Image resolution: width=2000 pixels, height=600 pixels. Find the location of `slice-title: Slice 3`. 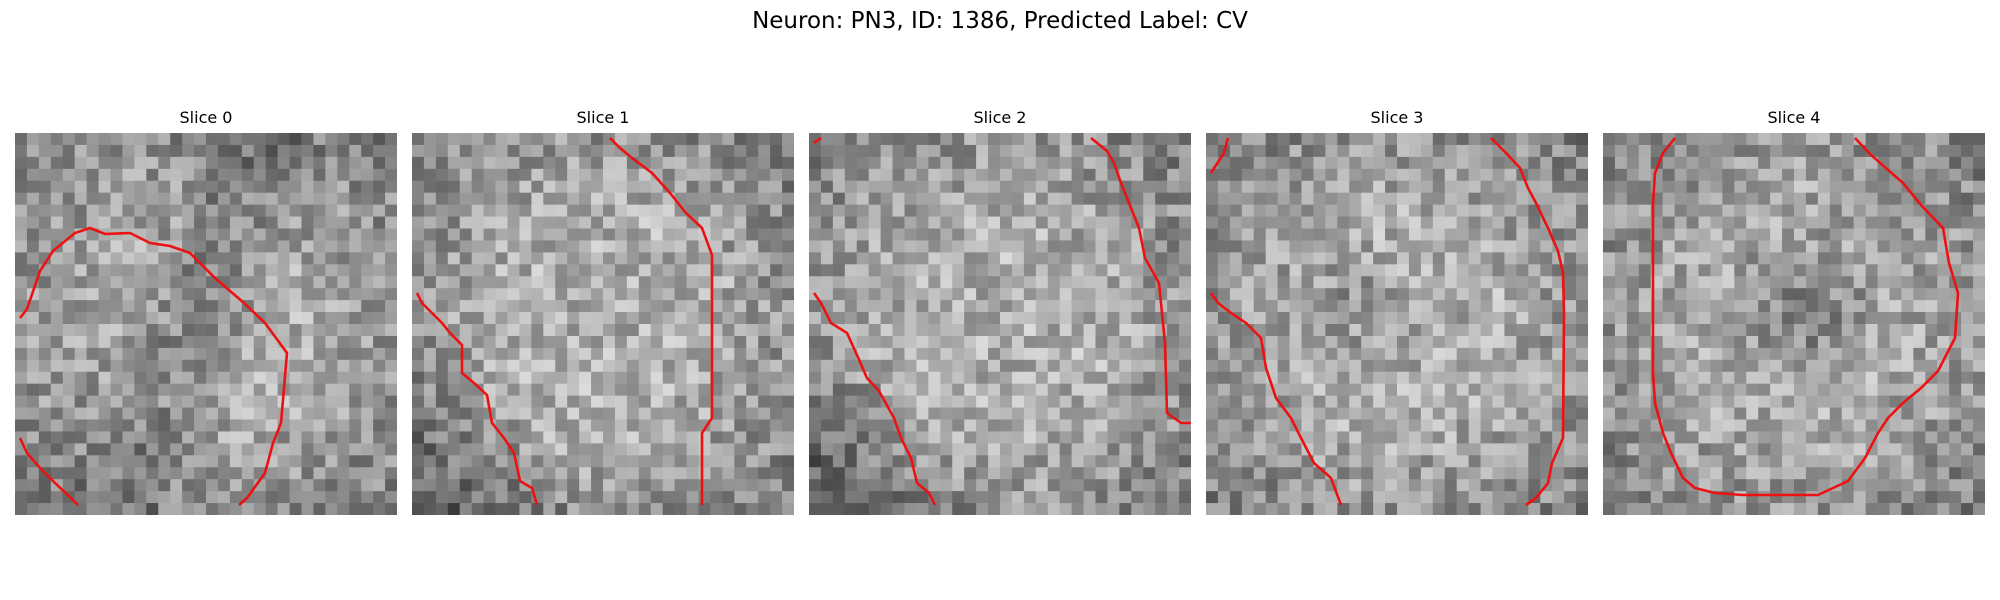

slice-title: Slice 3 is located at coordinates (1397, 117).